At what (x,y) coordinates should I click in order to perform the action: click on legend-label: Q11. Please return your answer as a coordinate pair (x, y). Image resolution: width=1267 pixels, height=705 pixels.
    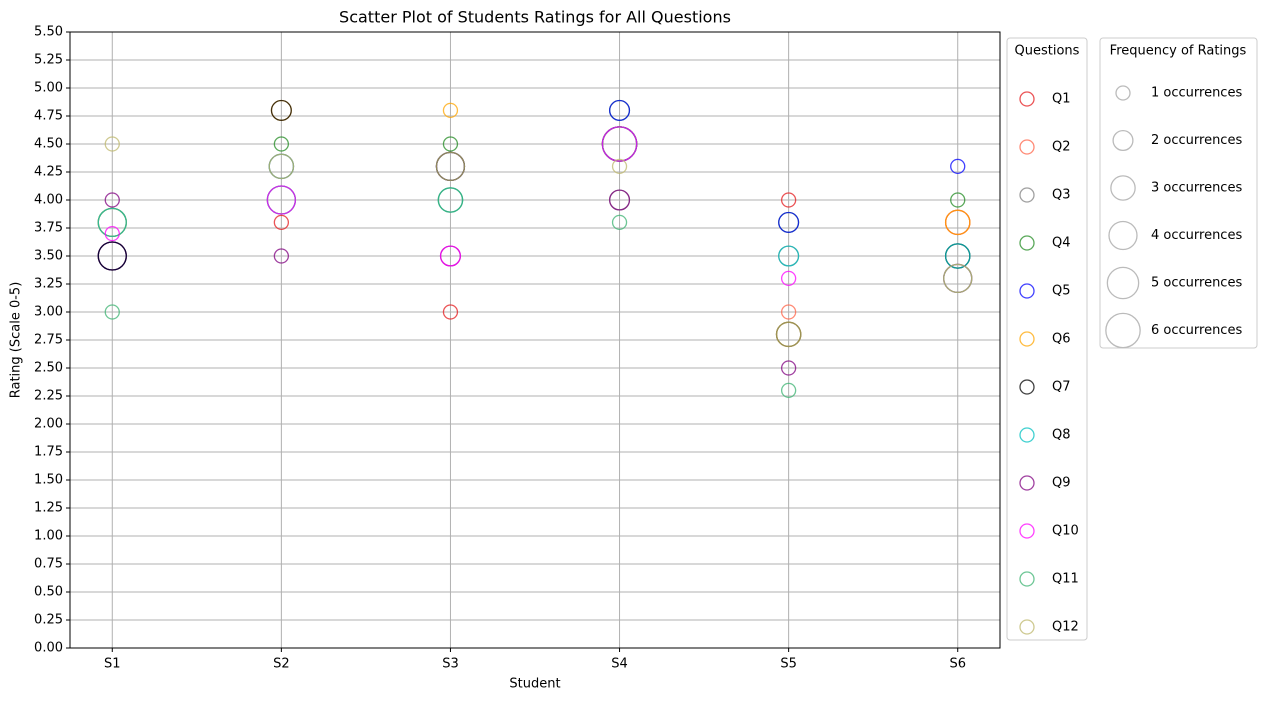
    Looking at the image, I should click on (1065, 579).